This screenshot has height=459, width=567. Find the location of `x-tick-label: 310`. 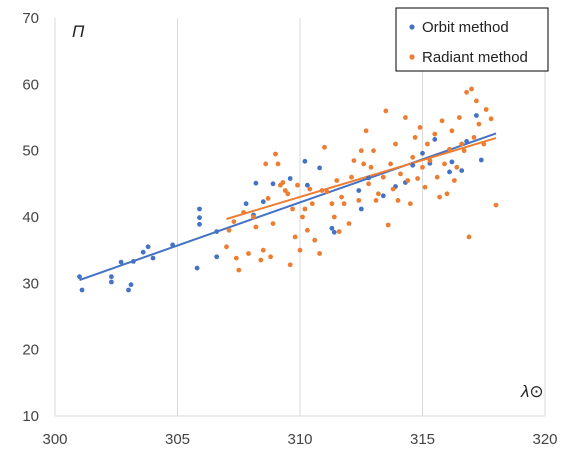

x-tick-label: 310 is located at coordinates (299, 439).